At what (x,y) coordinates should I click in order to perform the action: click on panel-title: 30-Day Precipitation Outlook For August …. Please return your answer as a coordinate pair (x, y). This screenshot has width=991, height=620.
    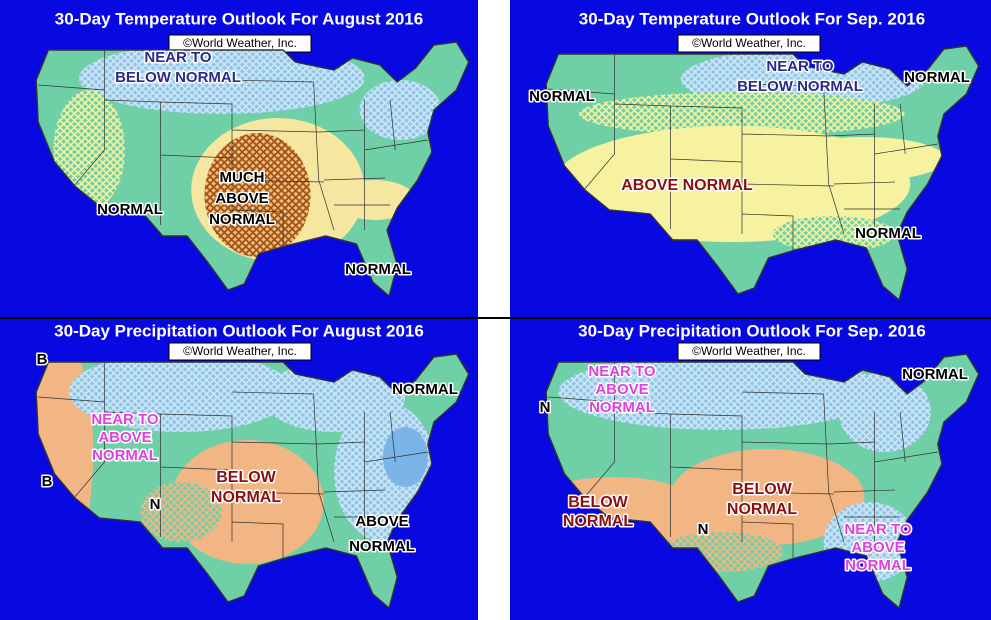
    Looking at the image, I should click on (239, 330).